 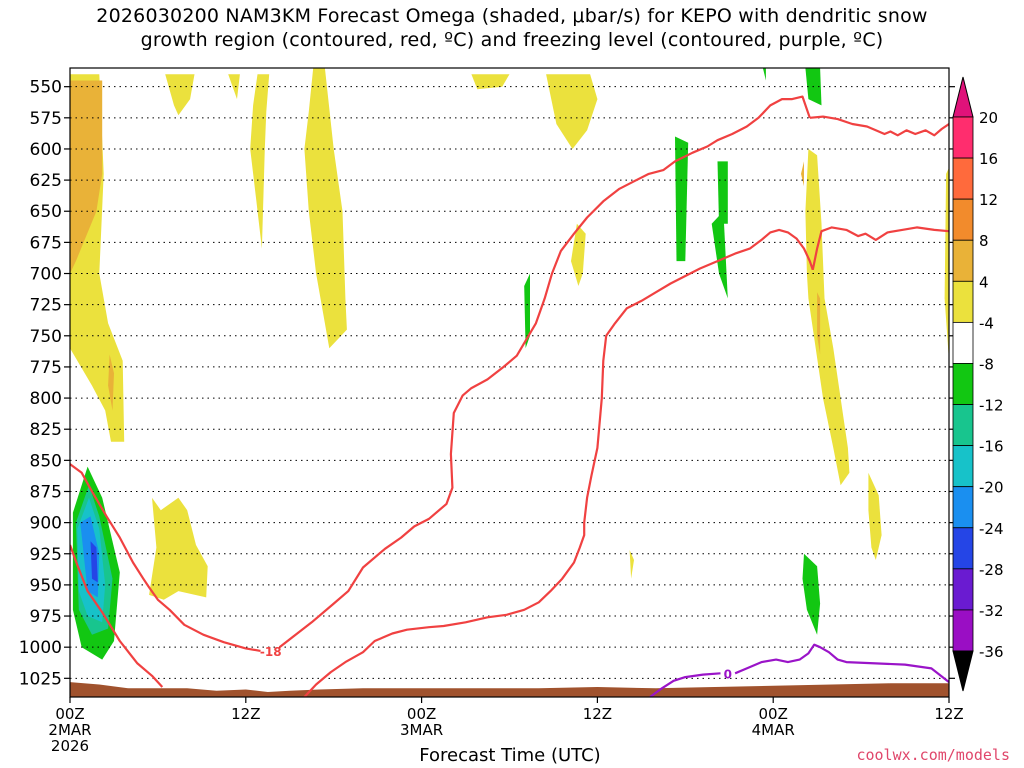 What do you see at coordinates (933, 755) in the screenshot?
I see `credit-text: coolwx.com/models` at bounding box center [933, 755].